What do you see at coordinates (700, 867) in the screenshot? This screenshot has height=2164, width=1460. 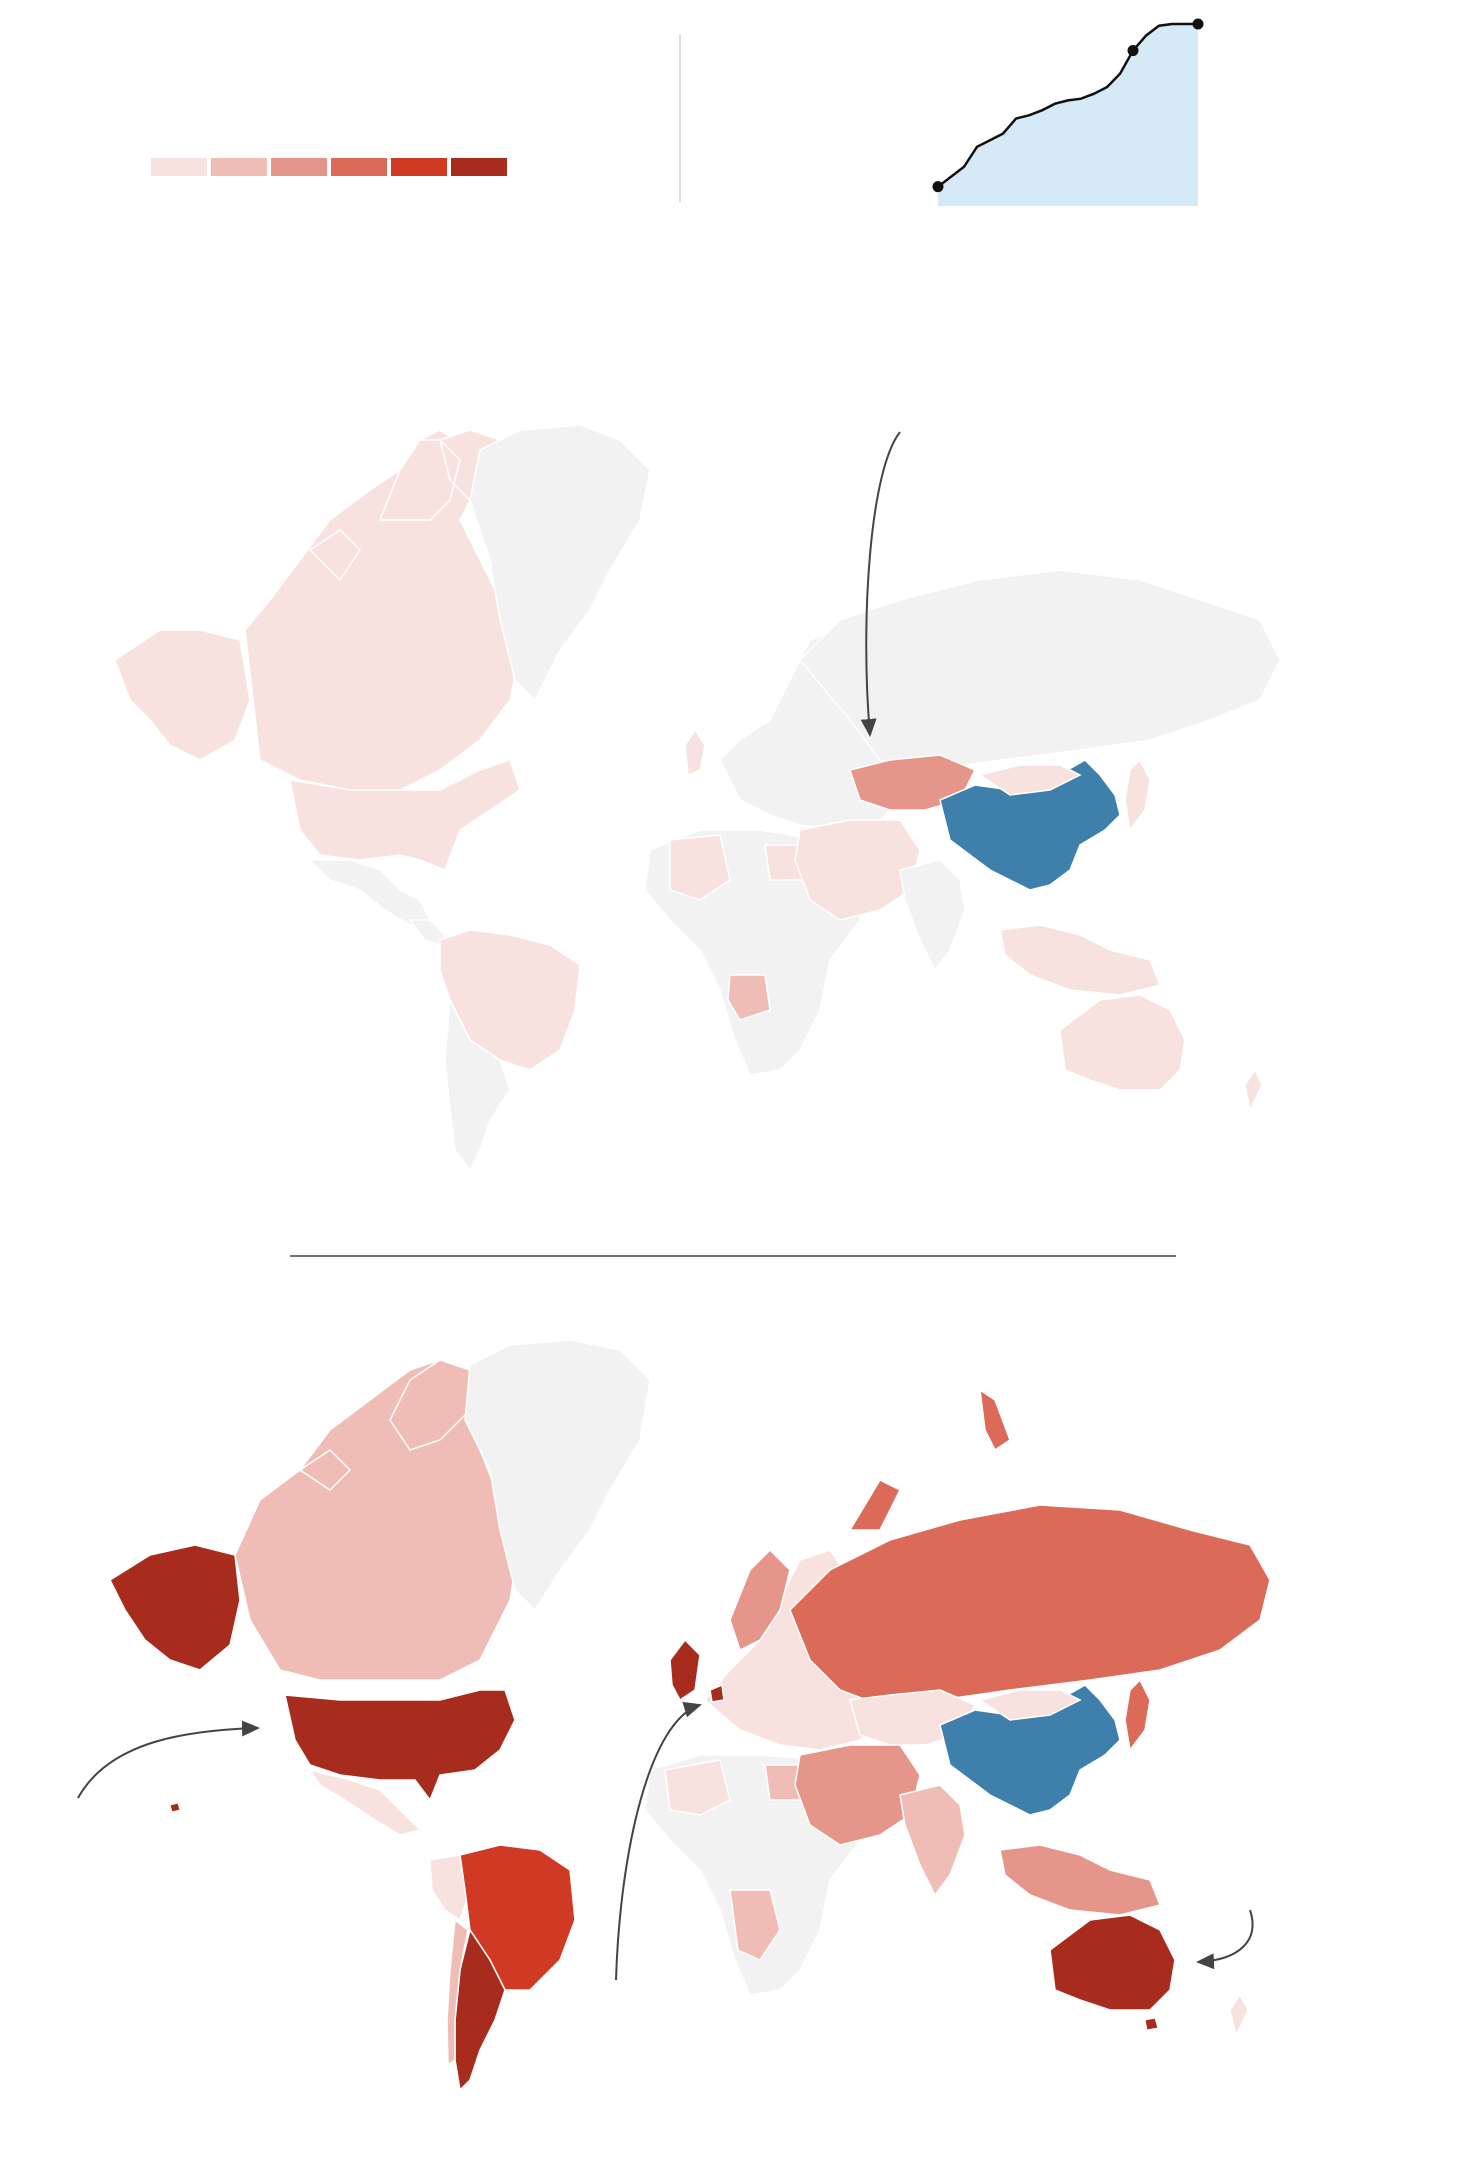 I see `map-top-algeria` at bounding box center [700, 867].